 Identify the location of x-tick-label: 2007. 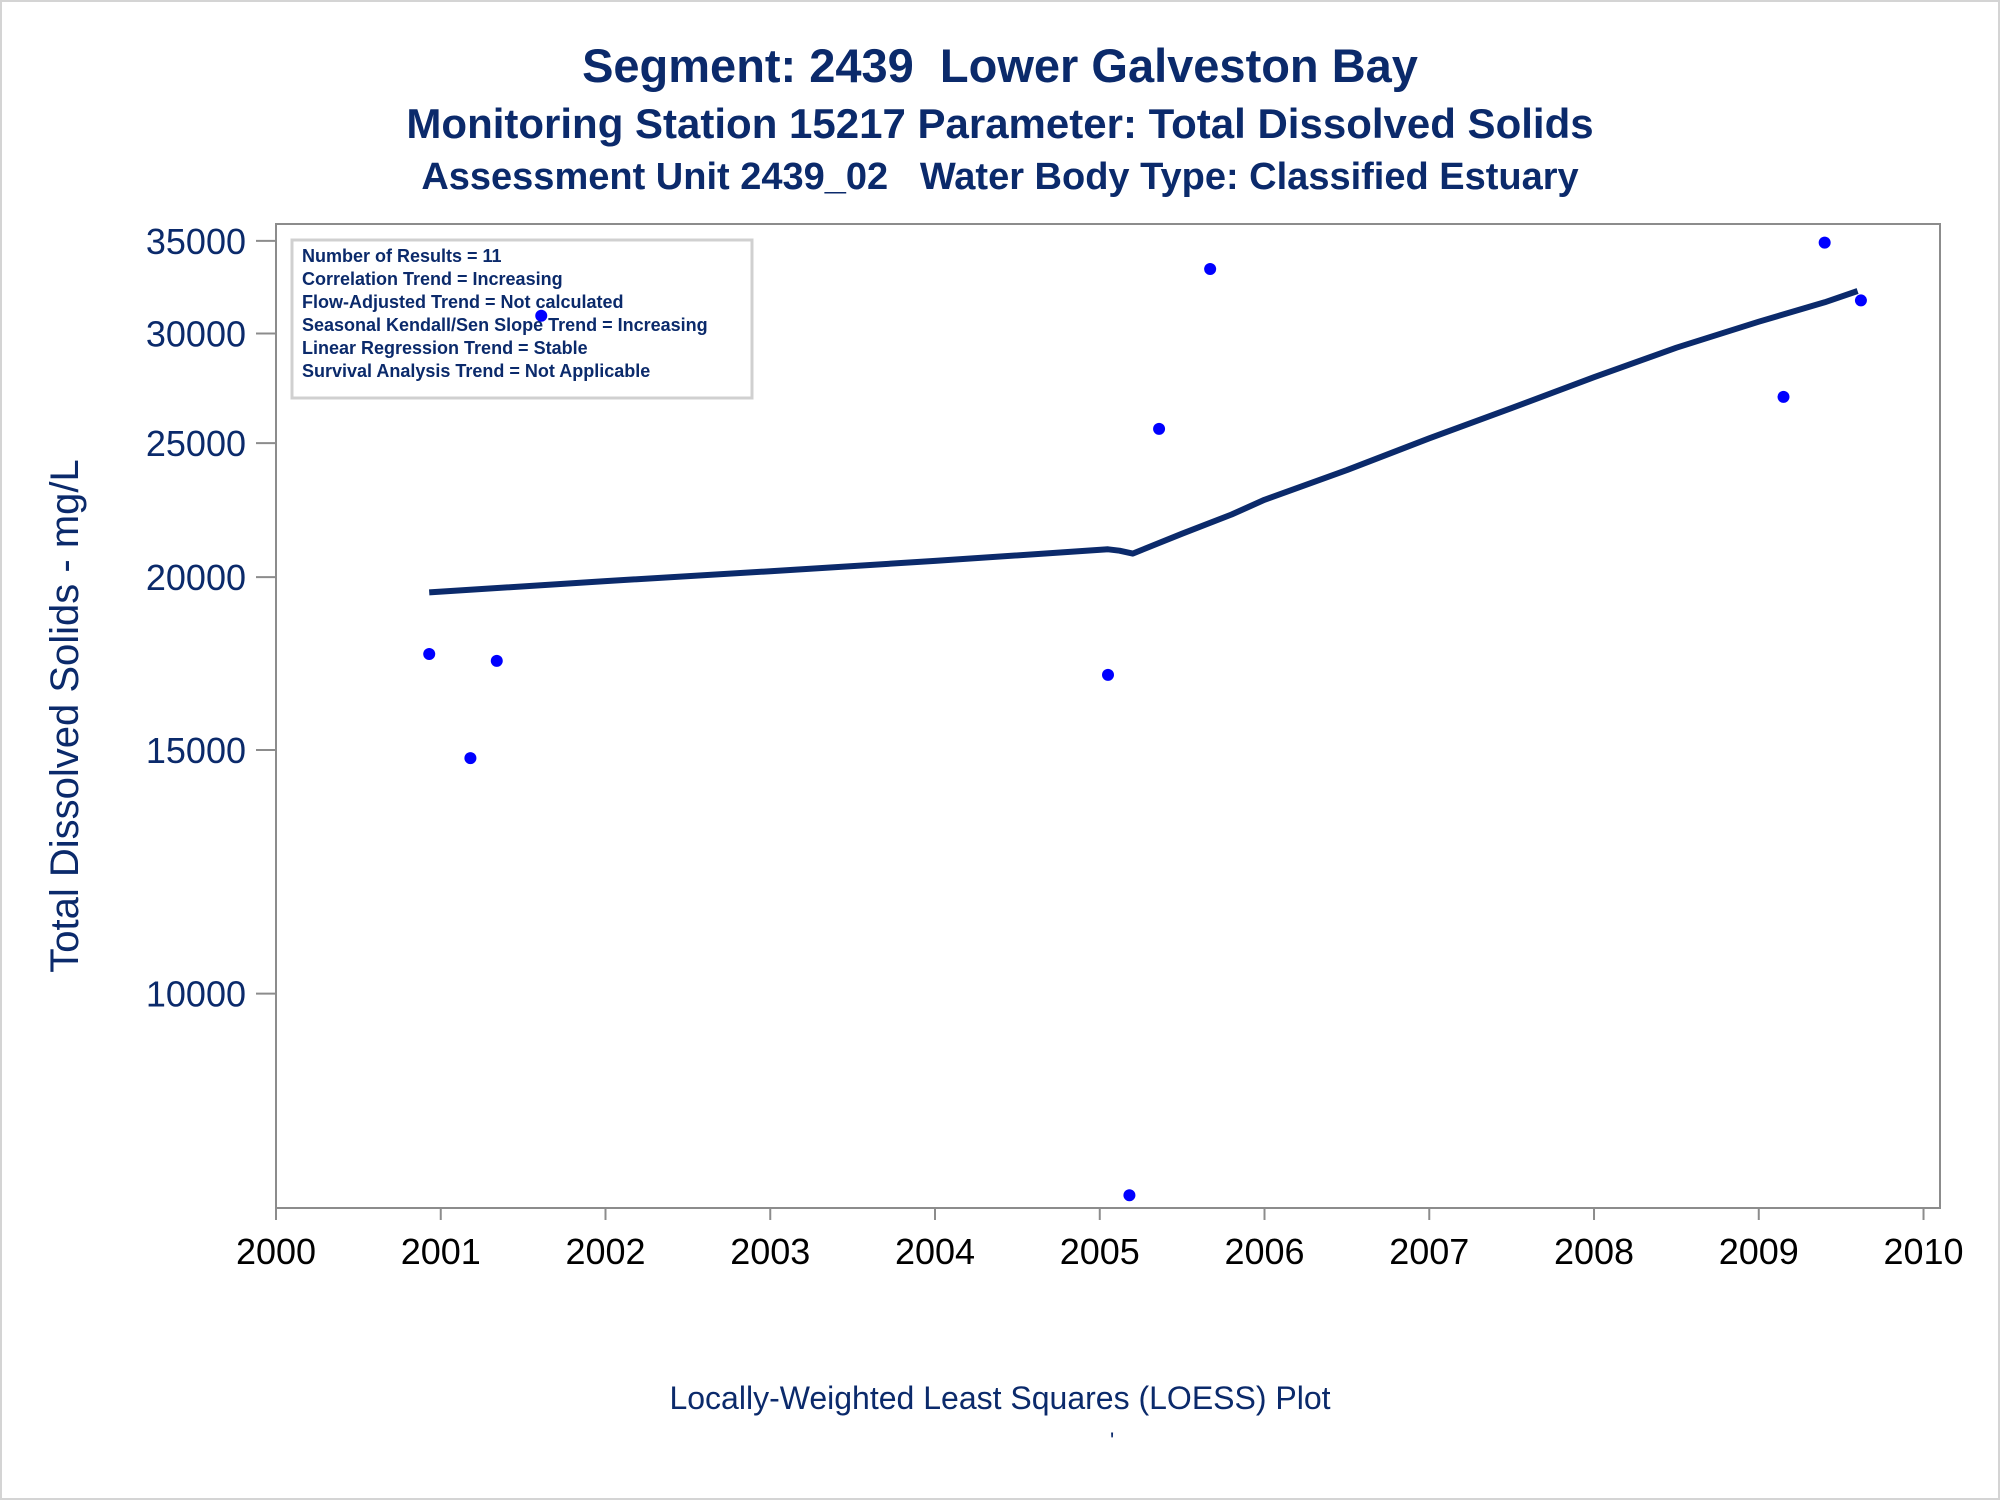
(1429, 1251).